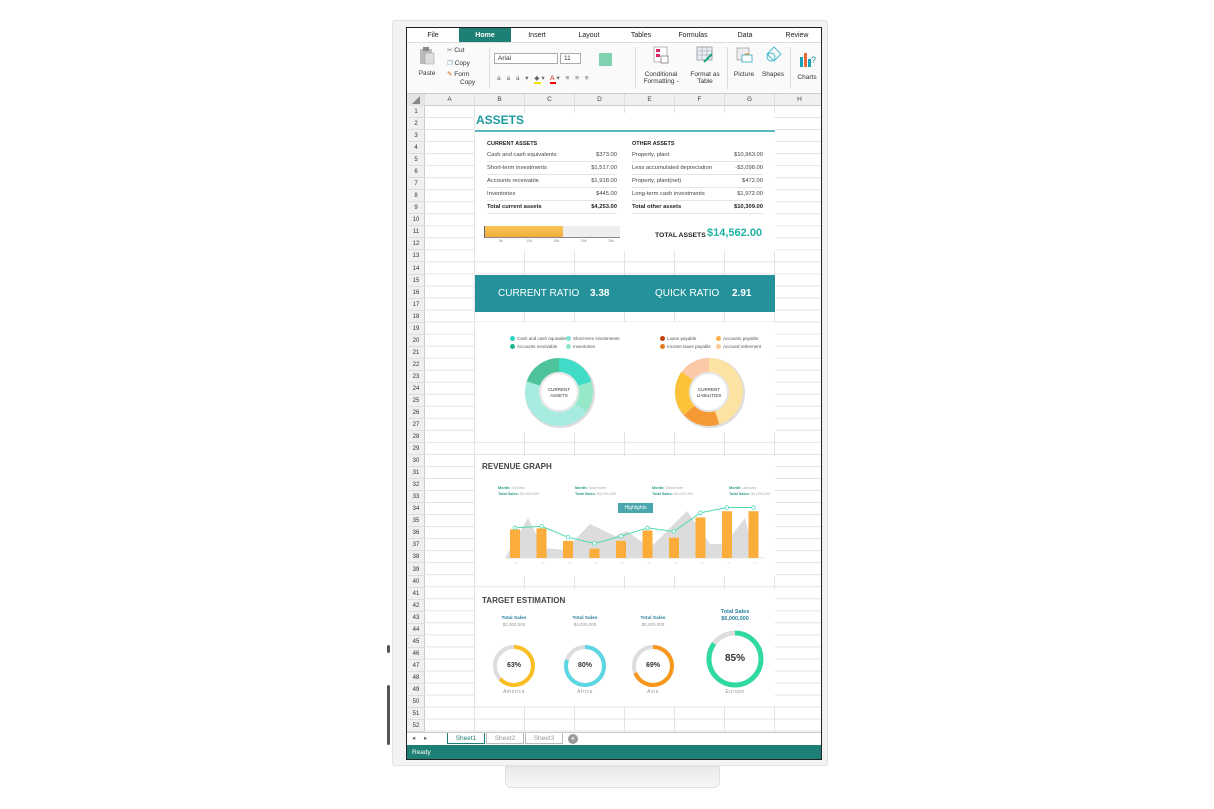 The height and width of the screenshot is (809, 1214). I want to click on row-header: 40, so click(416, 582).